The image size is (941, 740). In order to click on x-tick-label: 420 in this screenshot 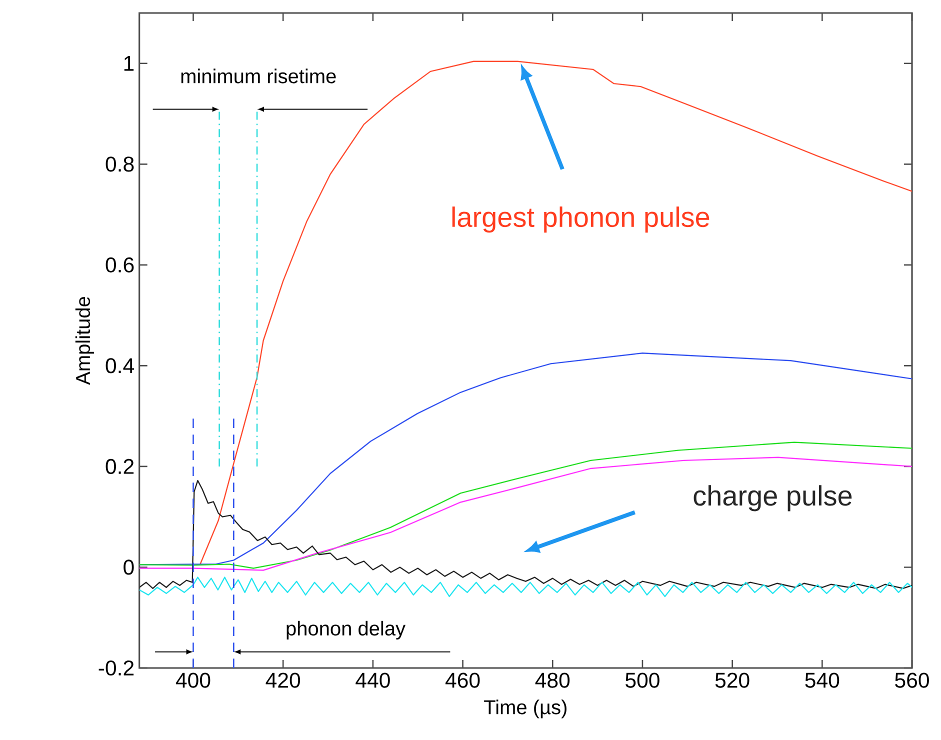, I will do `click(283, 680)`.